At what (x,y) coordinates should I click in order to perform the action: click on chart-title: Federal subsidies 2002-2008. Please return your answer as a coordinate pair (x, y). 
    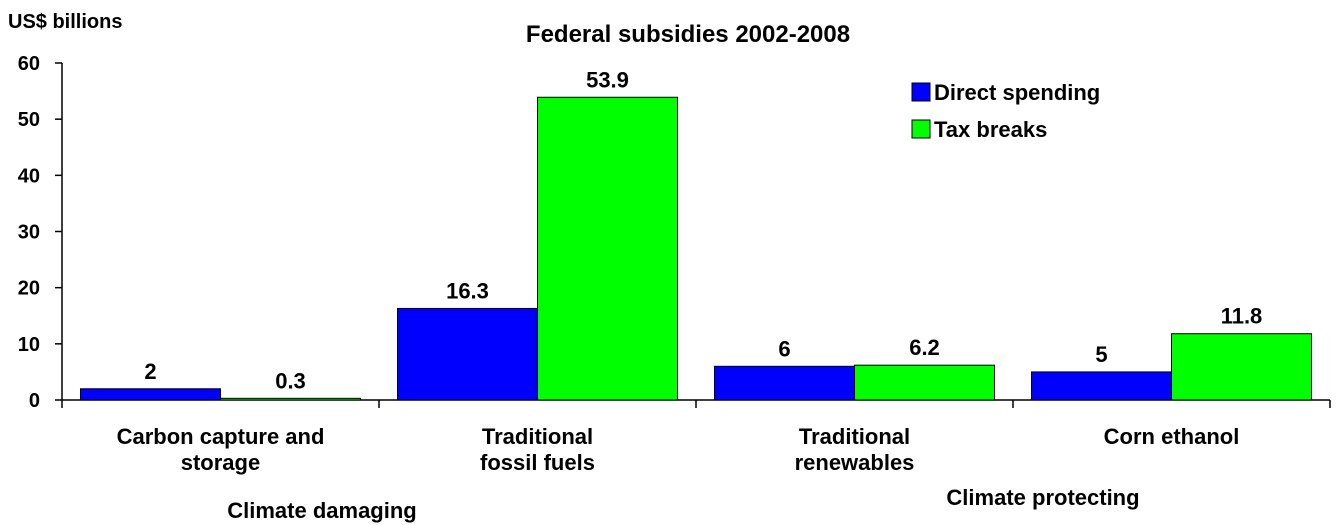
    Looking at the image, I should click on (688, 34).